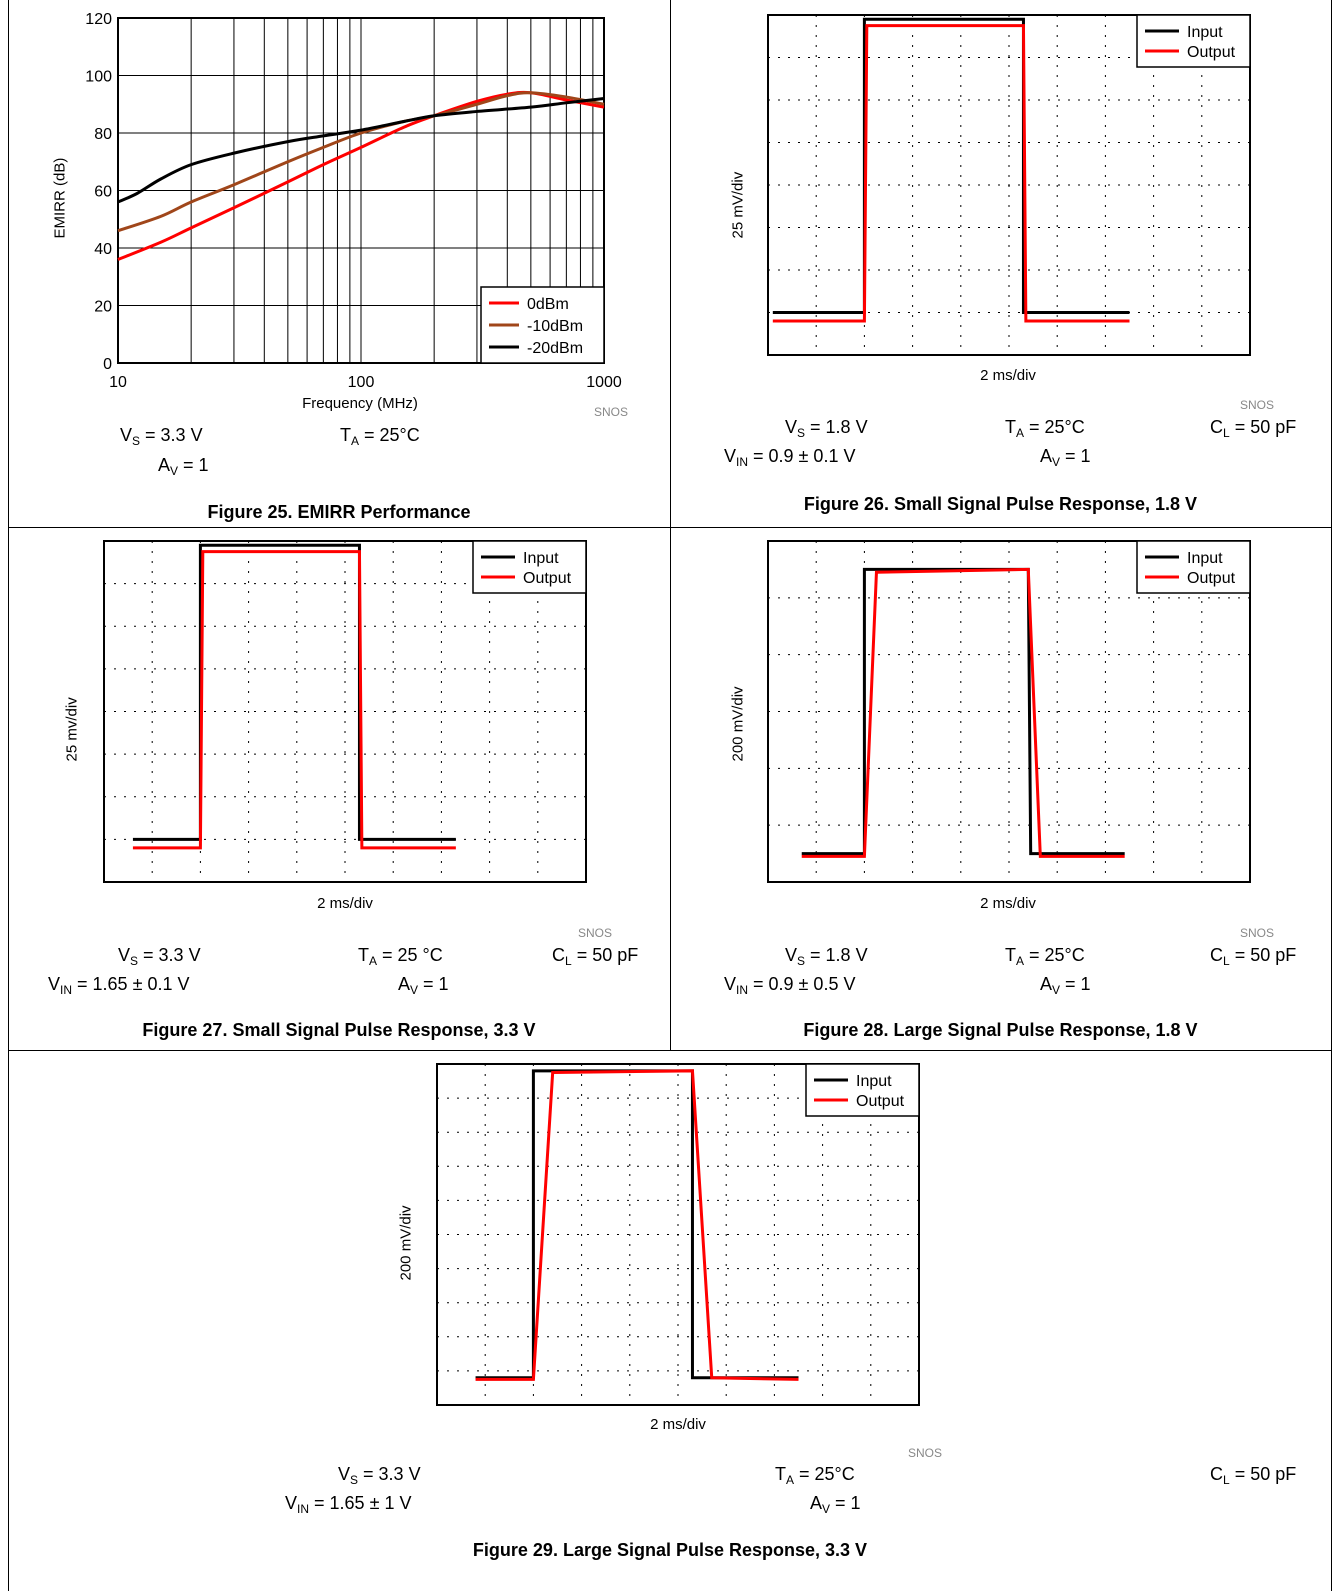 The image size is (1340, 1591). What do you see at coordinates (60, 198) in the screenshot?
I see `y-axis-label: EMIRR (dB)` at bounding box center [60, 198].